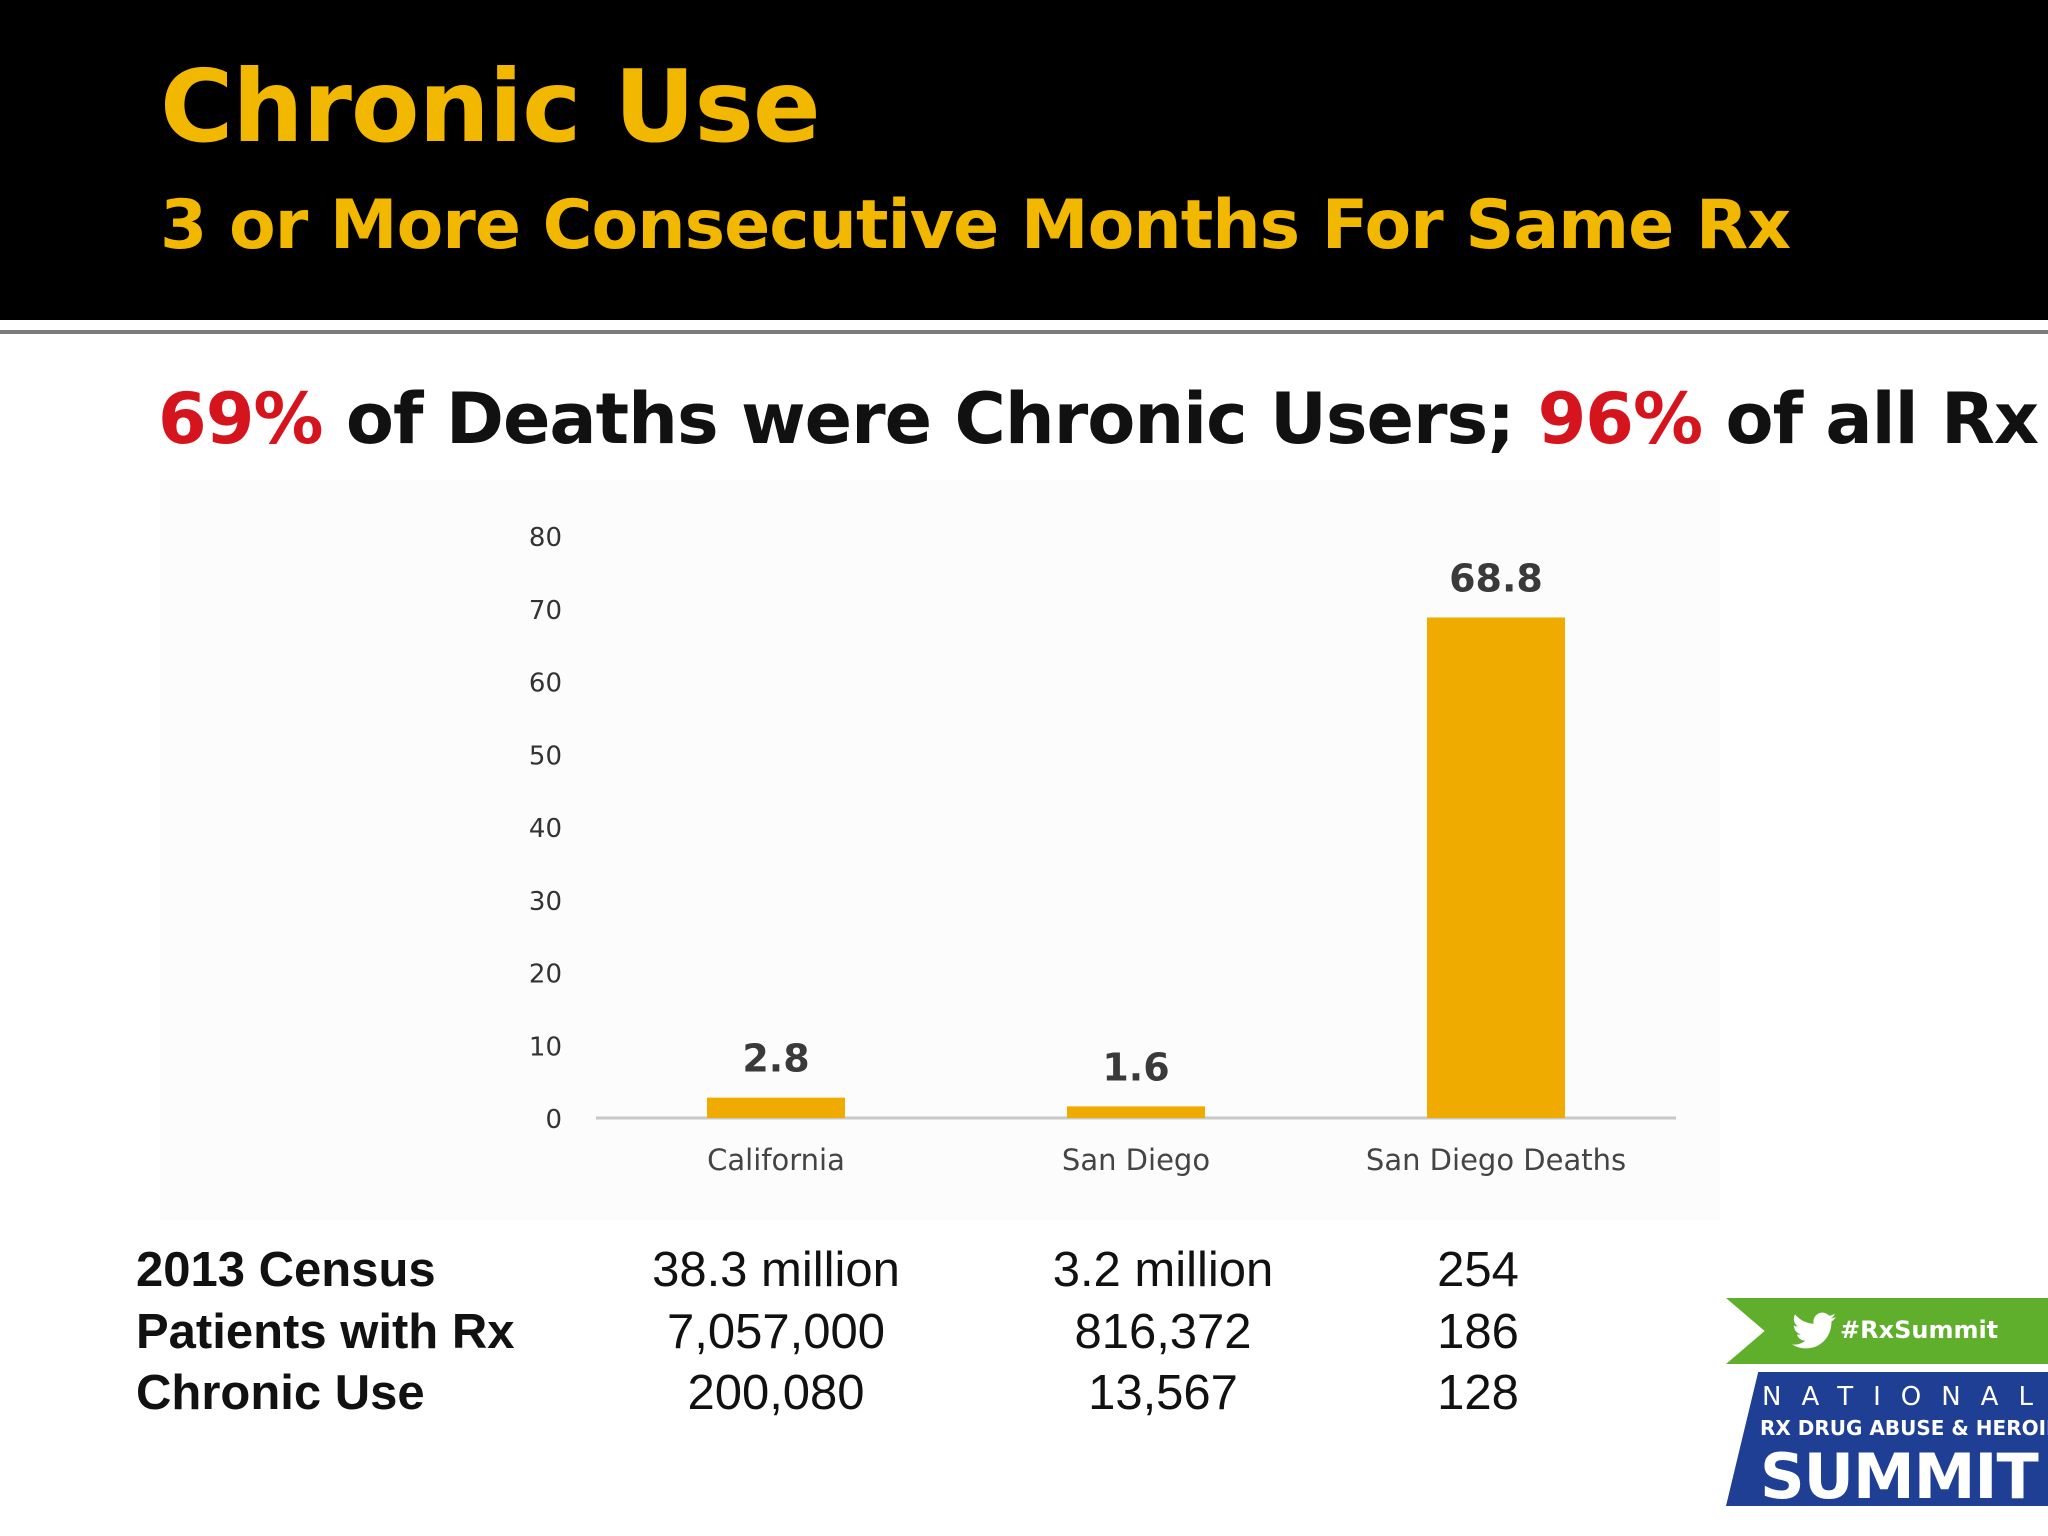 Image resolution: width=2048 pixels, height=1536 pixels. I want to click on table-cell: 7,057,000, so click(776, 1332).